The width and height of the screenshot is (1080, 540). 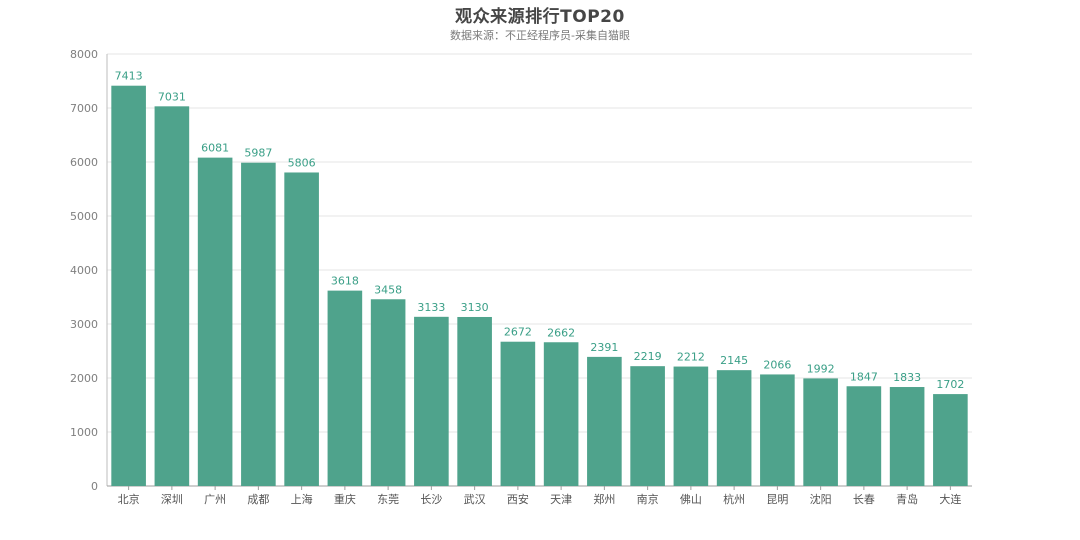 I want to click on x-tick-label: 武汉, so click(x=475, y=499).